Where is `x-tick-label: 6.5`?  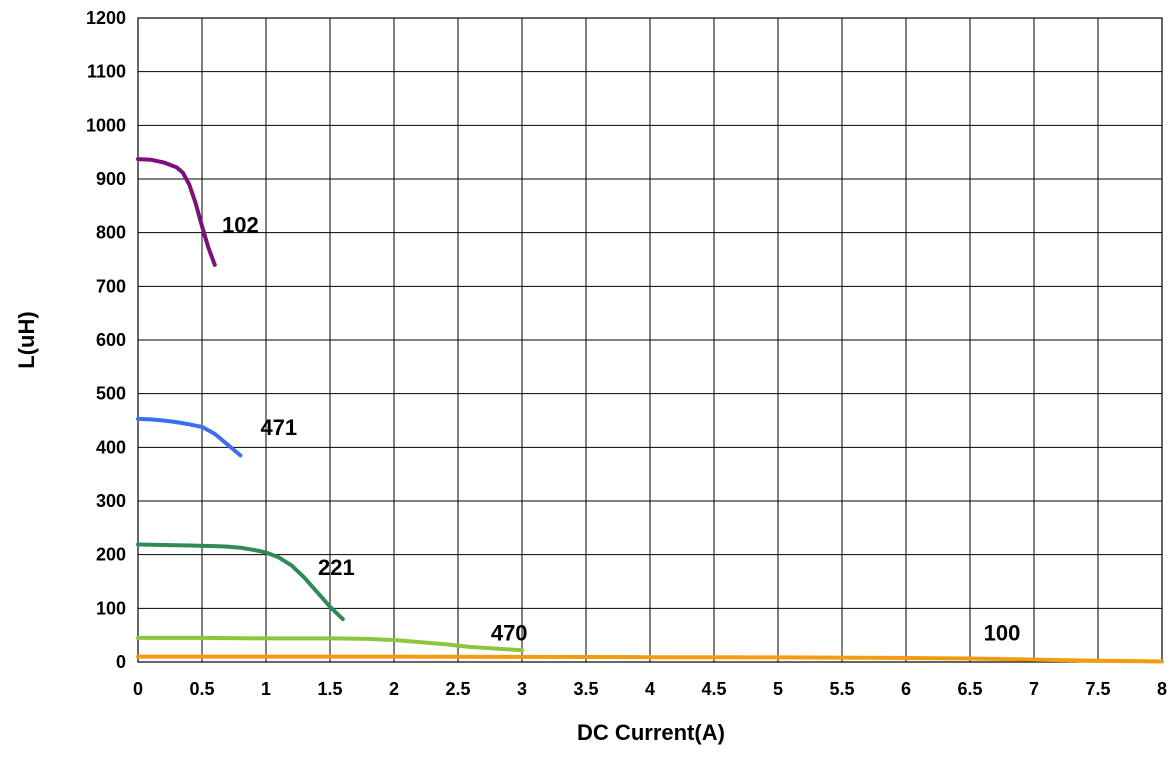 x-tick-label: 6.5 is located at coordinates (969, 689).